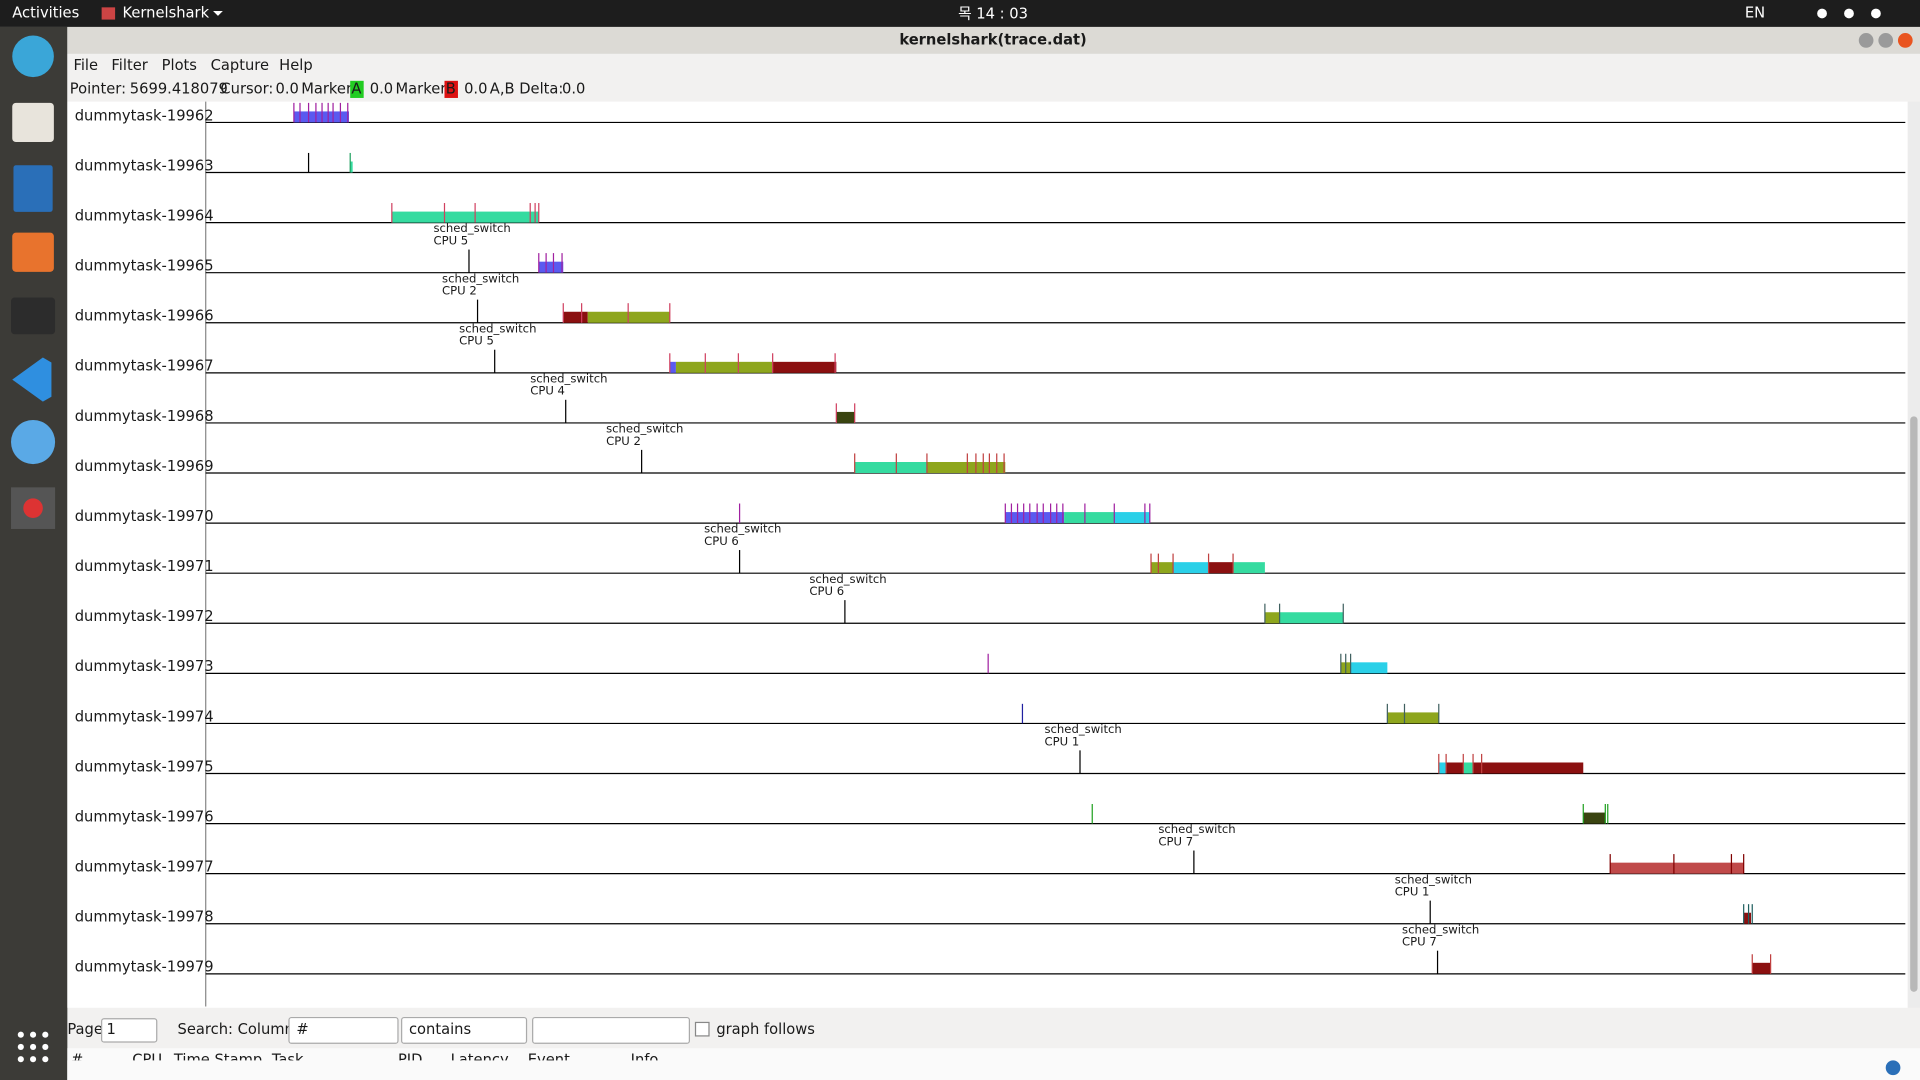  Describe the element at coordinates (440, 1029) in the screenshot. I see `mode-value: contains` at that location.